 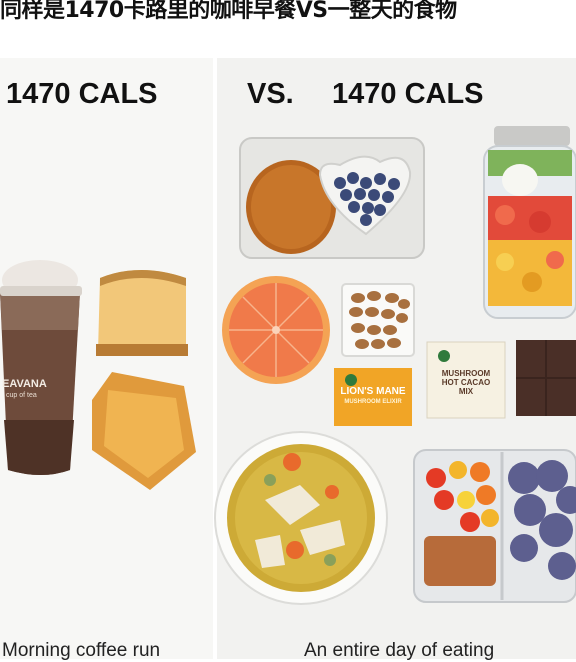 What do you see at coordinates (332, 198) in the screenshot?
I see `pancake-container-image` at bounding box center [332, 198].